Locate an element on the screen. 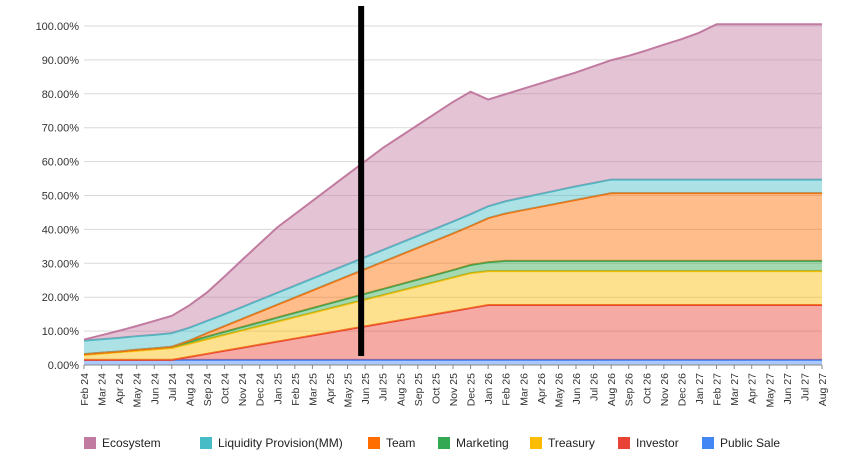  x-tick-label: Nov 24 is located at coordinates (243, 389).